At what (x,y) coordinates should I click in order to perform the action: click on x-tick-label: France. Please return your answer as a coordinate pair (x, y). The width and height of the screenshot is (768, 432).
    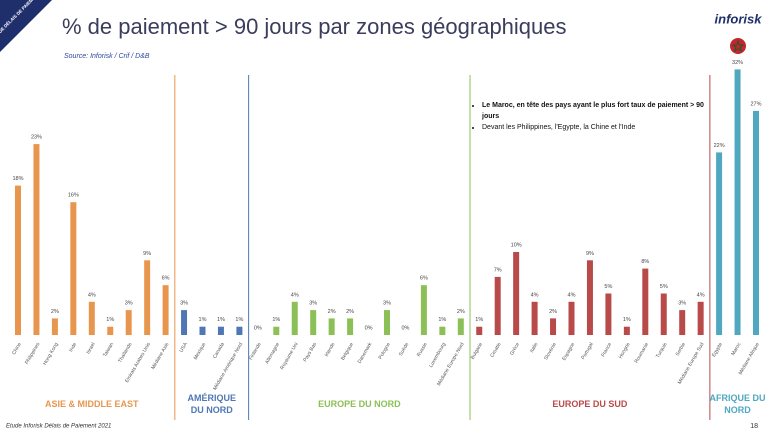
    Looking at the image, I should click on (606, 349).